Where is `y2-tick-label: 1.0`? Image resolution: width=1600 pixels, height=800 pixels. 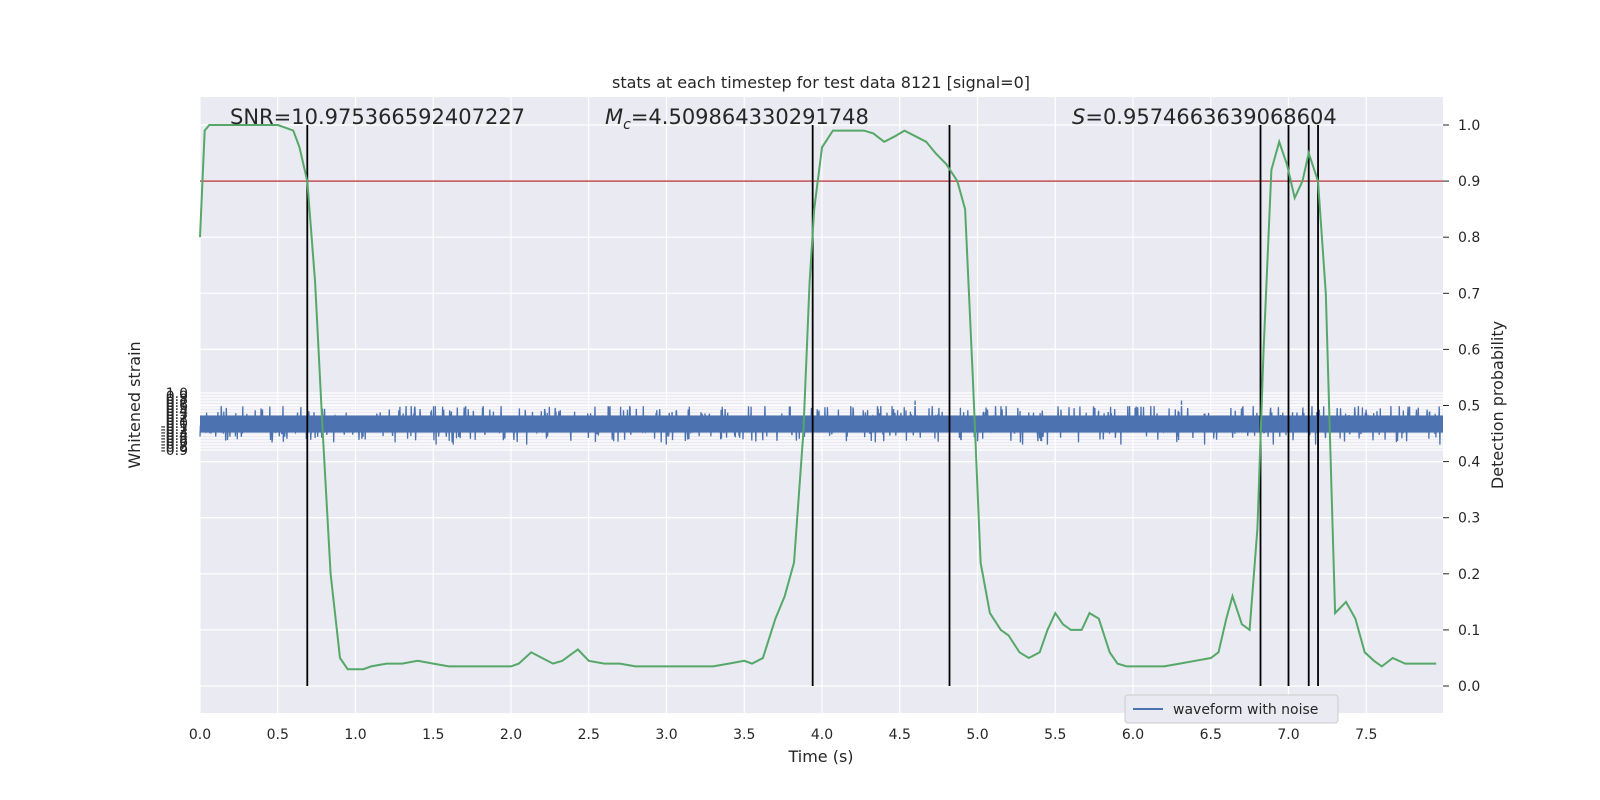 y2-tick-label: 1.0 is located at coordinates (1469, 126).